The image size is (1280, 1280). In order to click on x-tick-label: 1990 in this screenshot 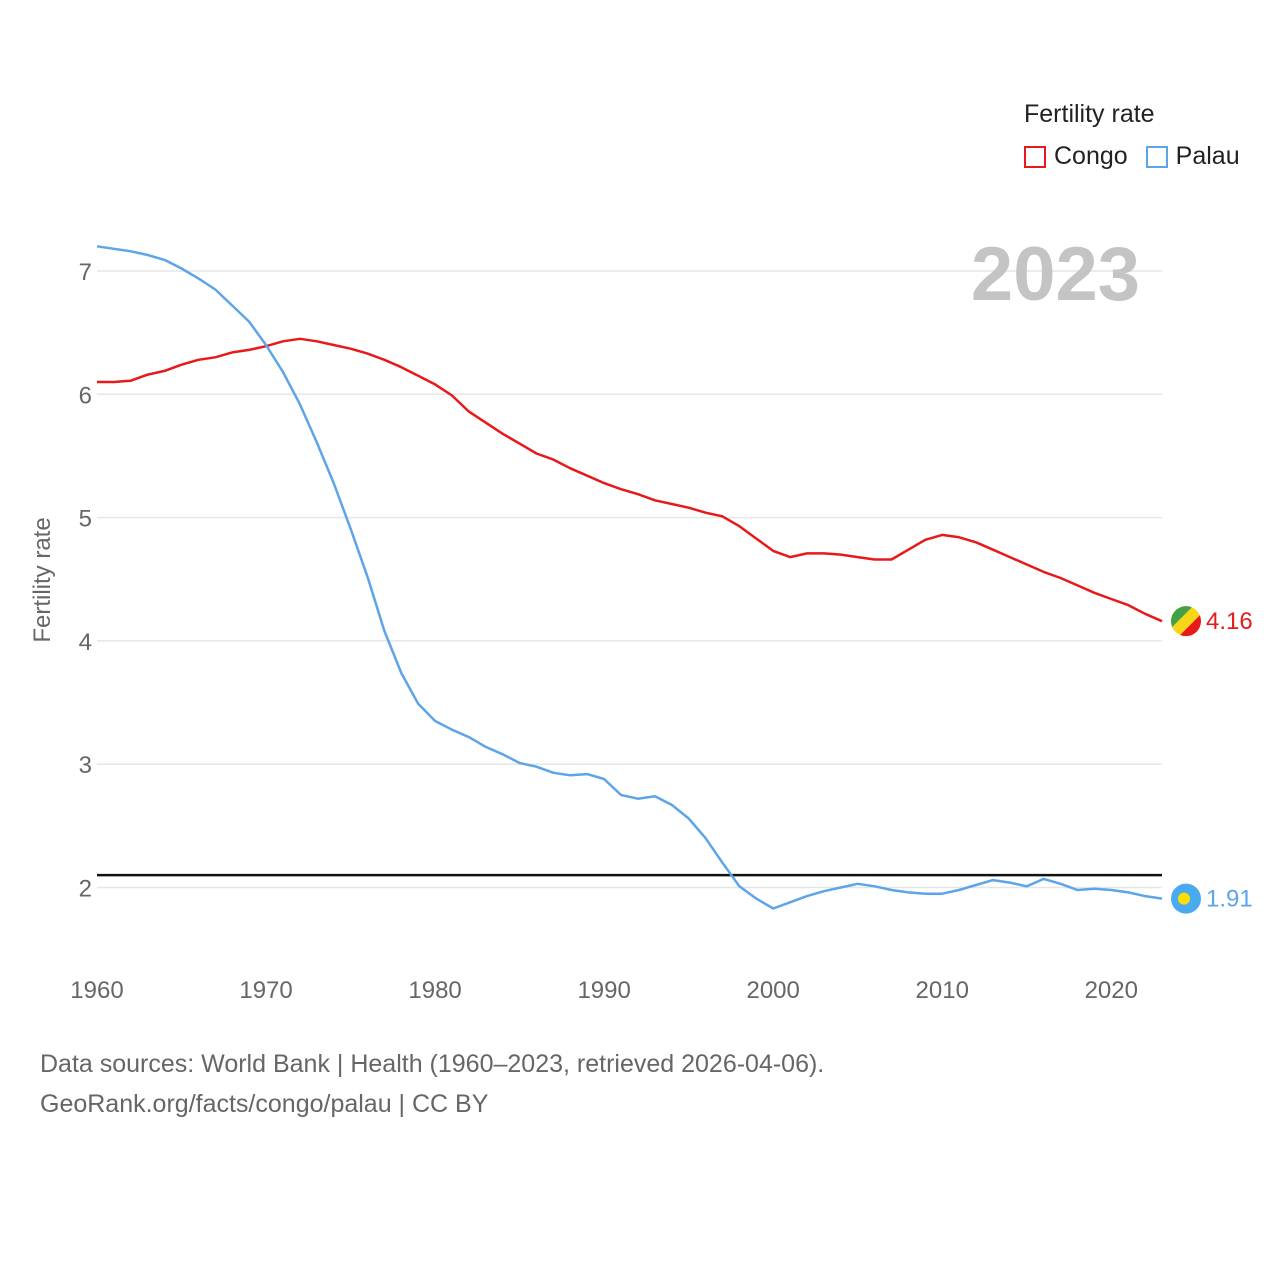, I will do `click(603, 990)`.